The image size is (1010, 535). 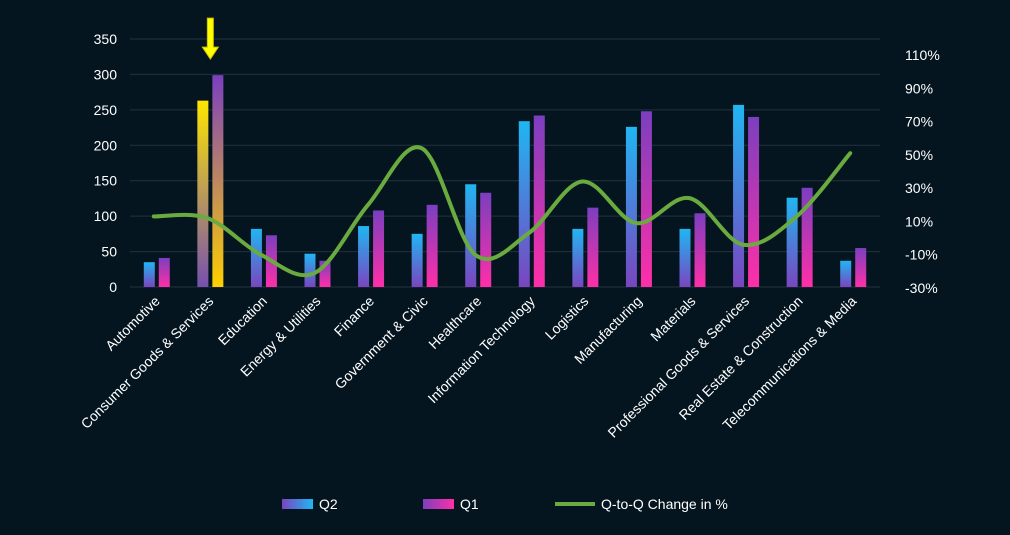 I want to click on right-tick-label: 90%, so click(x=919, y=88).